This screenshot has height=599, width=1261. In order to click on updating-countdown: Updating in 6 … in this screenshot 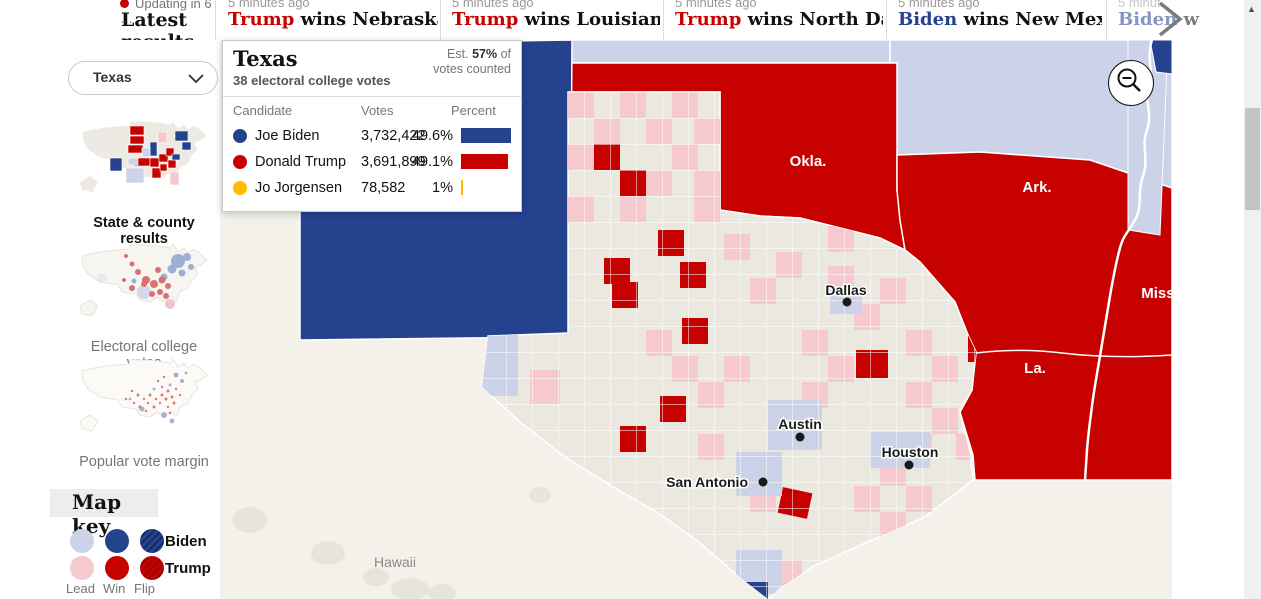, I will do `click(166, 13)`.